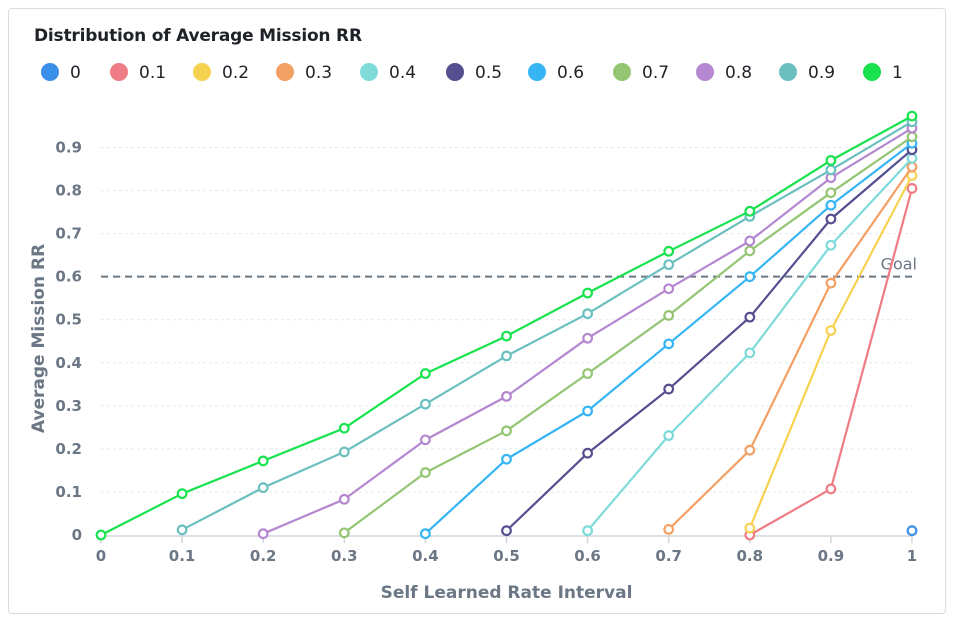 This screenshot has height=624, width=956. What do you see at coordinates (304, 73) in the screenshot?
I see `legend-item: 0.3` at bounding box center [304, 73].